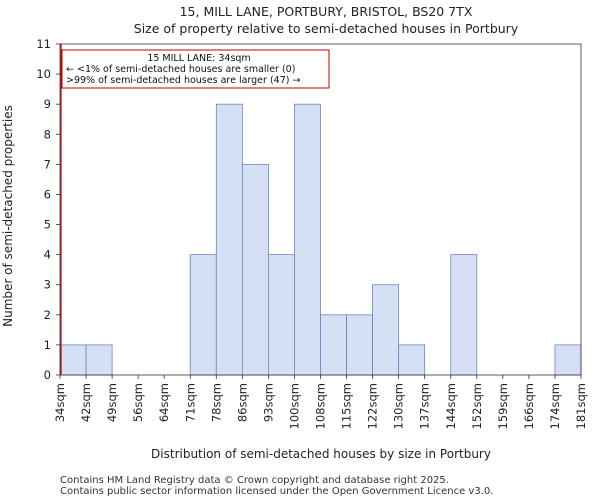 The width and height of the screenshot is (600, 500). Describe the element at coordinates (268, 402) in the screenshot. I see `x-tick-label: 93sqm` at that location.